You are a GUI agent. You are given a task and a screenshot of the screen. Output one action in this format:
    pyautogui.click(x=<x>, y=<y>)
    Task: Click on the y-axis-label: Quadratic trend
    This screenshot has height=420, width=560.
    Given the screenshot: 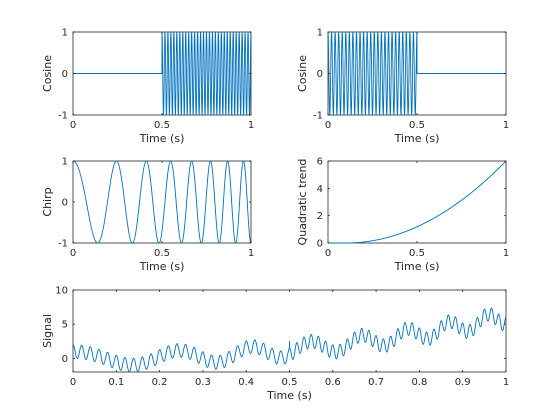 What is the action you would take?
    pyautogui.click(x=302, y=202)
    